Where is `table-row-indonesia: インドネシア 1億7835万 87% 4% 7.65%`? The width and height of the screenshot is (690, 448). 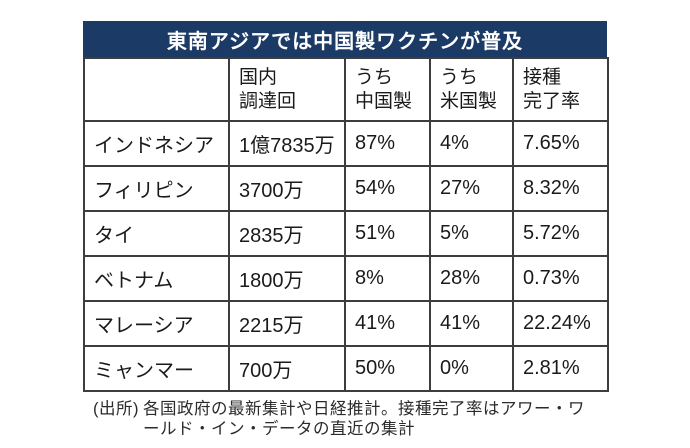
table-row-indonesia: インドネシア 1億7835万 87% 4% 7.65% is located at coordinates (346, 143).